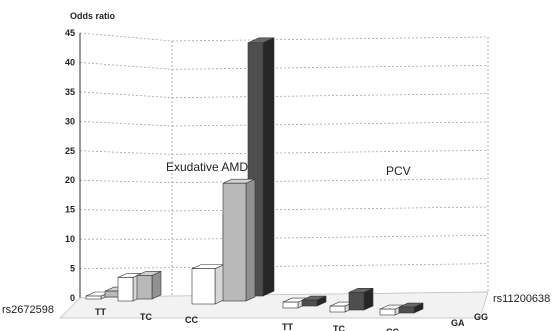 The height and width of the screenshot is (331, 555). Describe the element at coordinates (268, 167) in the screenshot. I see `back-bar-0-1-side` at that location.